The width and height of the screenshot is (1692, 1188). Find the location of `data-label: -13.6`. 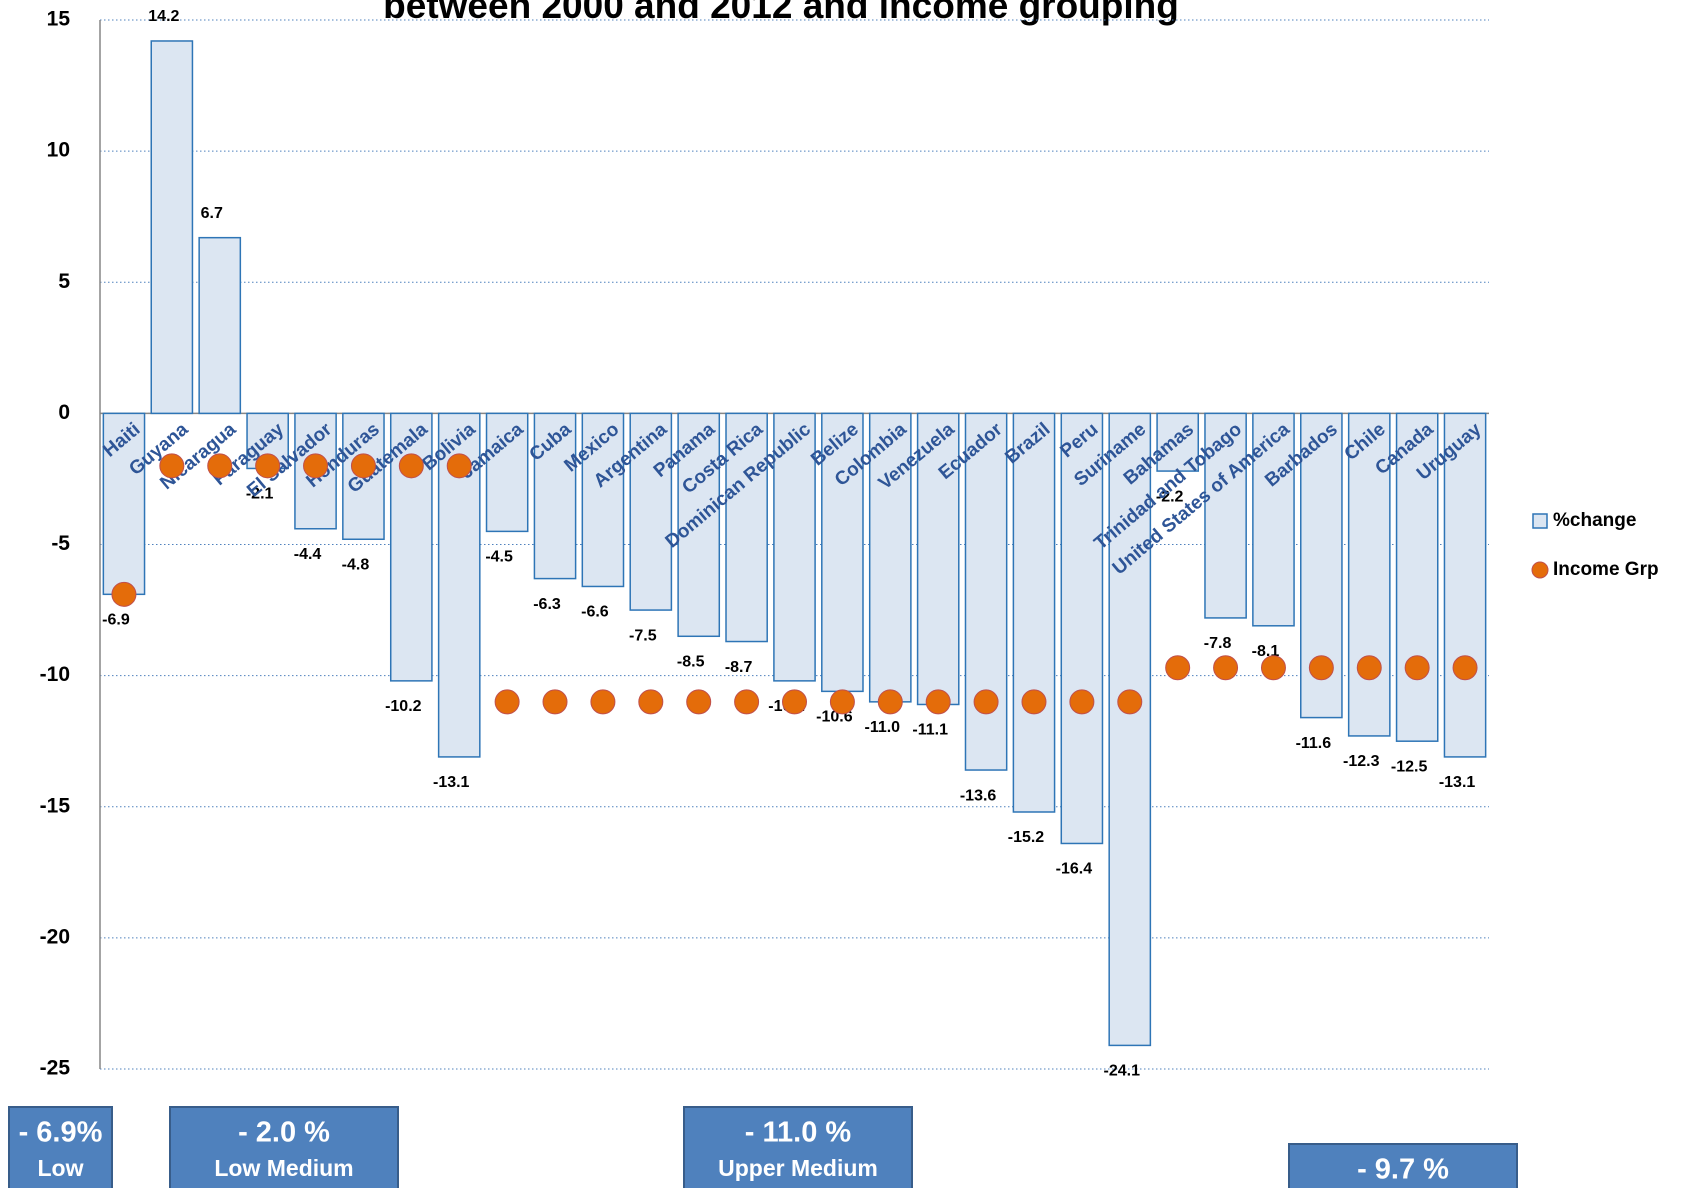

data-label: -13.6 is located at coordinates (978, 795).